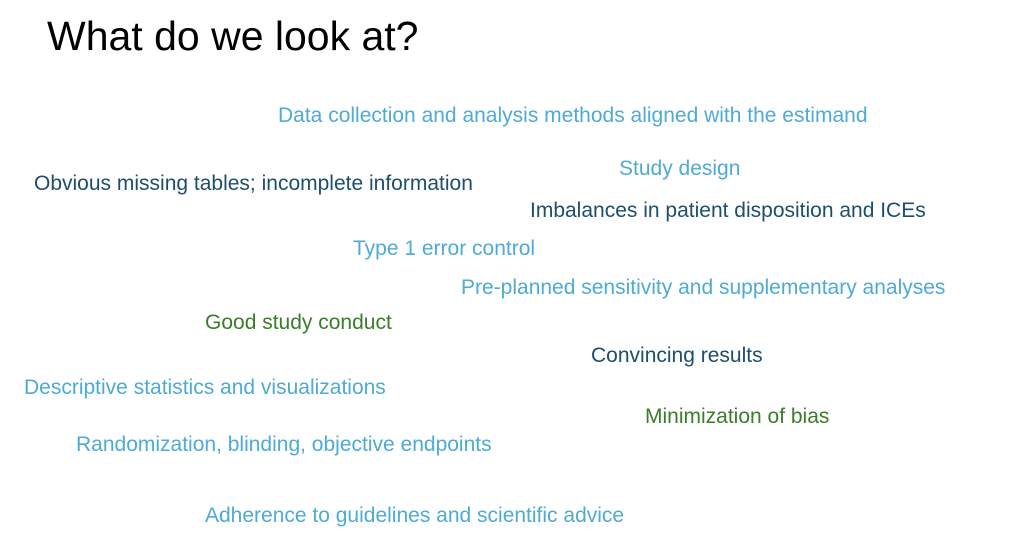  I want to click on phrase-type1-error: Type 1 error control, so click(444, 248).